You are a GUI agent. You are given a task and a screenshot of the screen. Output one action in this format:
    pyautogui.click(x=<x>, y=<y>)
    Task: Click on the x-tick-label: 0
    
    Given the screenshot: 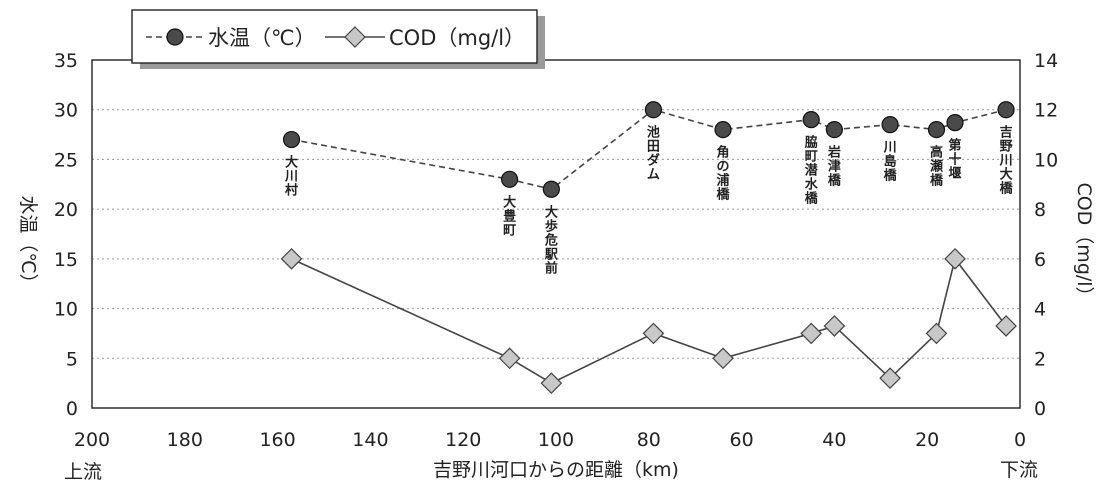 What is the action you would take?
    pyautogui.click(x=1020, y=440)
    